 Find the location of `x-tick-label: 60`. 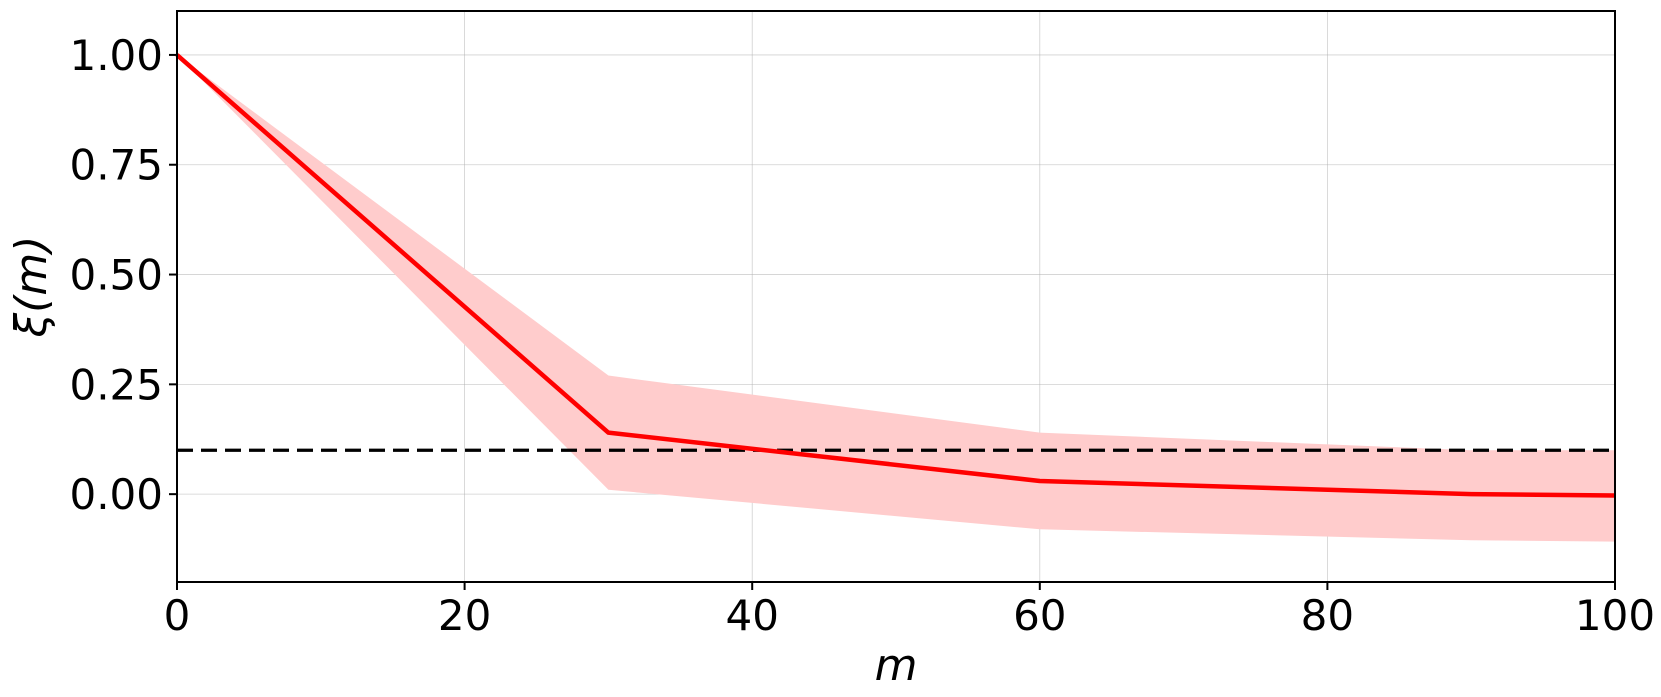

x-tick-label: 60 is located at coordinates (1039, 615).